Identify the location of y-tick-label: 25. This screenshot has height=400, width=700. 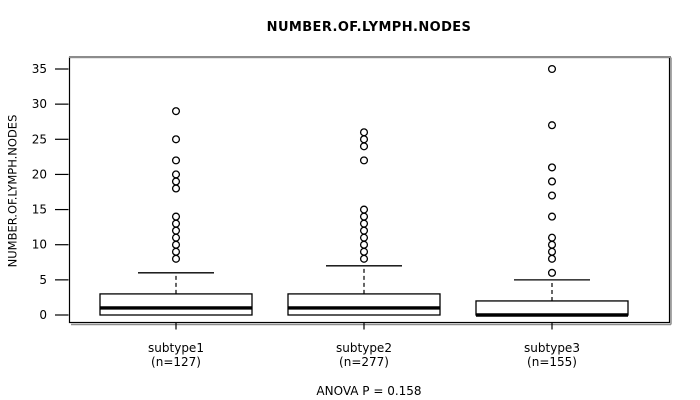
(39, 139).